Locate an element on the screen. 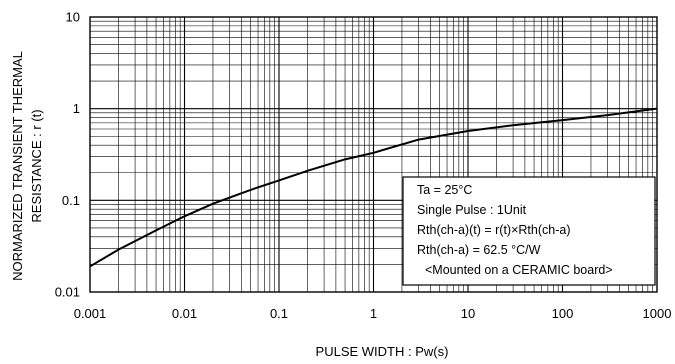 This screenshot has height=364, width=675. y-tick-labels: 0.01 0.1 1 10 is located at coordinates (67, 155).